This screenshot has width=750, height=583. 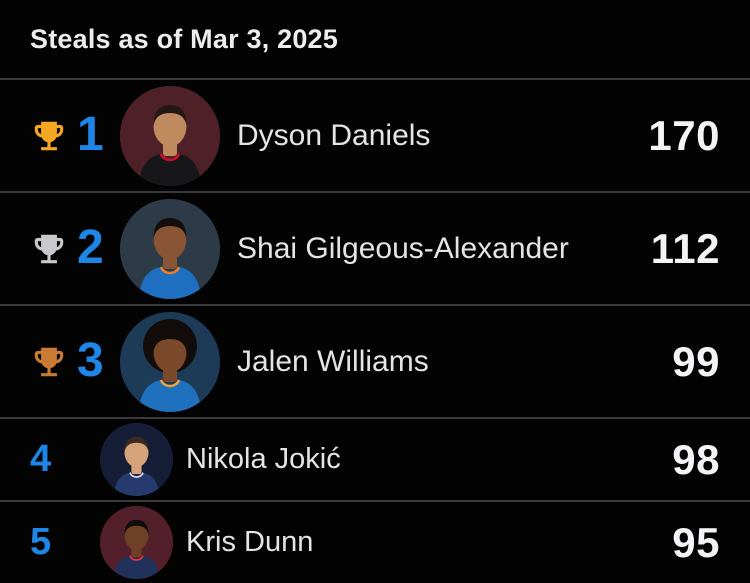 I want to click on player-name: Dyson Daniels, so click(x=334, y=135).